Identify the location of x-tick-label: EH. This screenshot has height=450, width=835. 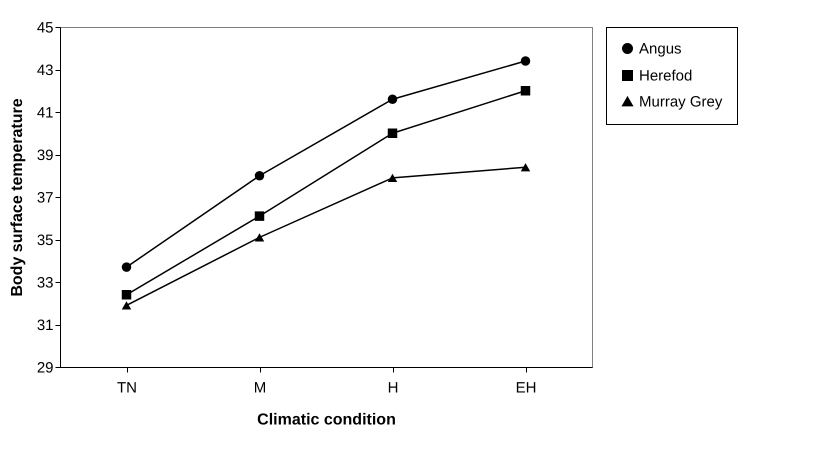
(526, 388).